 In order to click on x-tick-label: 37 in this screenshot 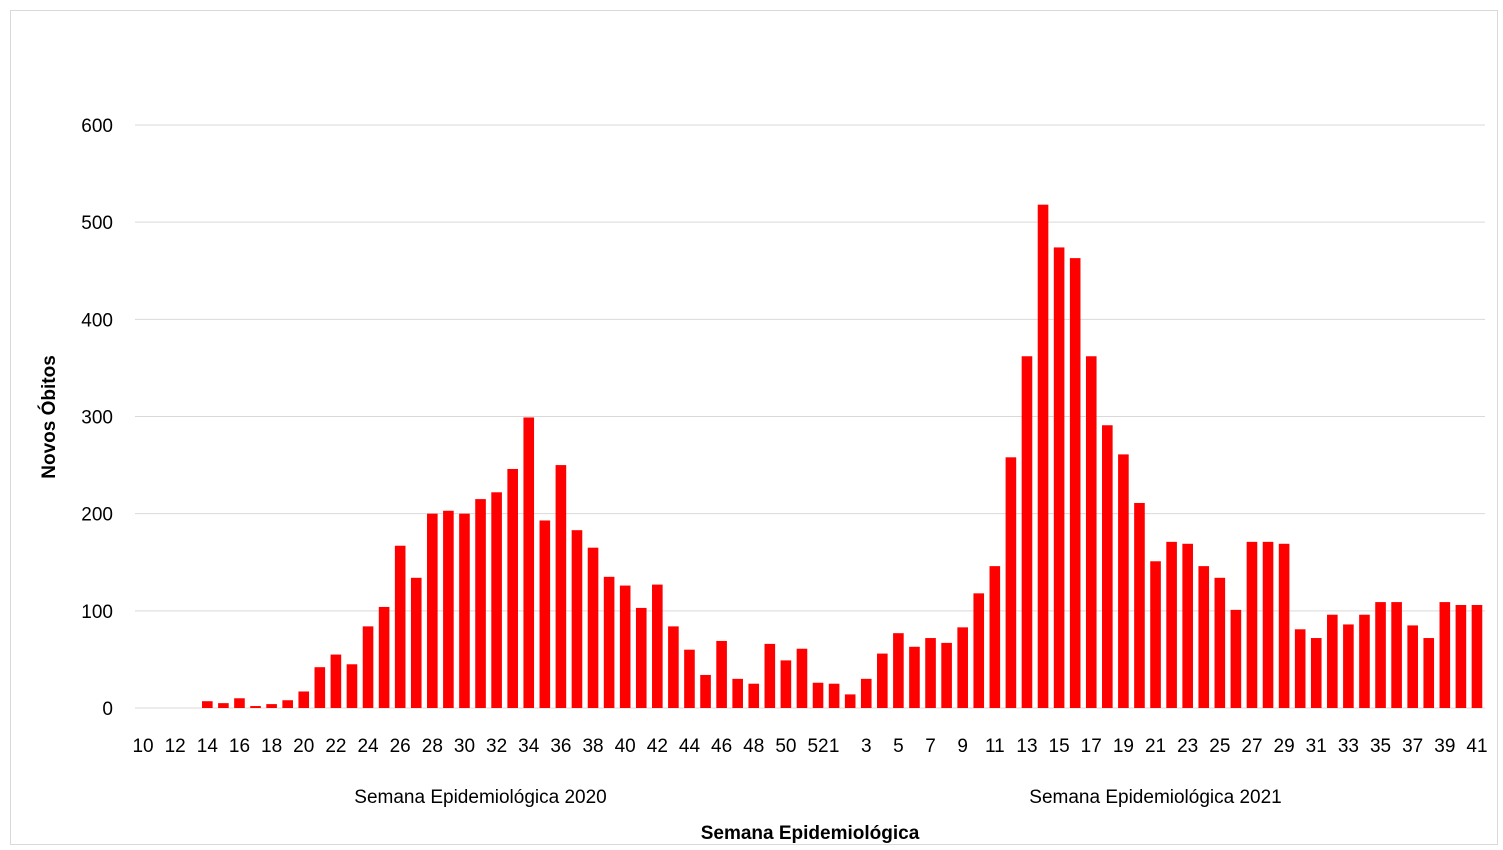, I will do `click(1412, 746)`.